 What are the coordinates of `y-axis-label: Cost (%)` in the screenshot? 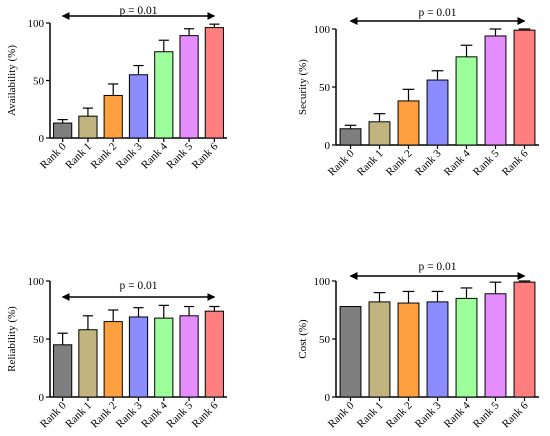 It's located at (303, 339).